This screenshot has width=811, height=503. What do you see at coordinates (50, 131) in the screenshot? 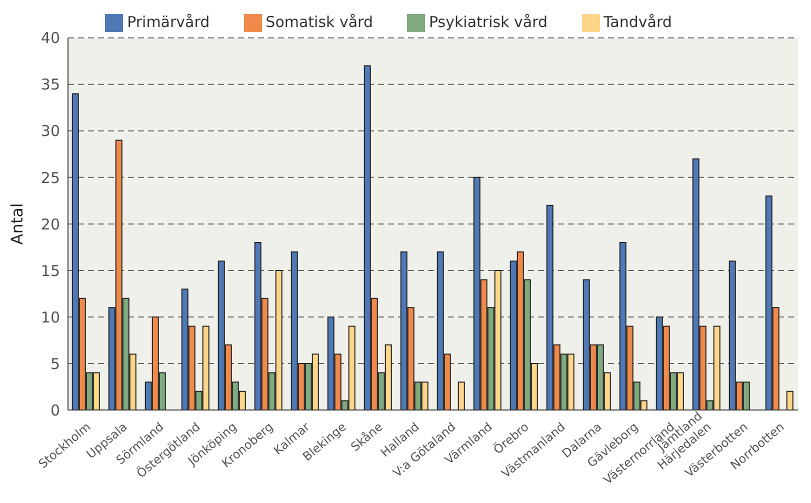
I see `y-tick-label: 30` at bounding box center [50, 131].